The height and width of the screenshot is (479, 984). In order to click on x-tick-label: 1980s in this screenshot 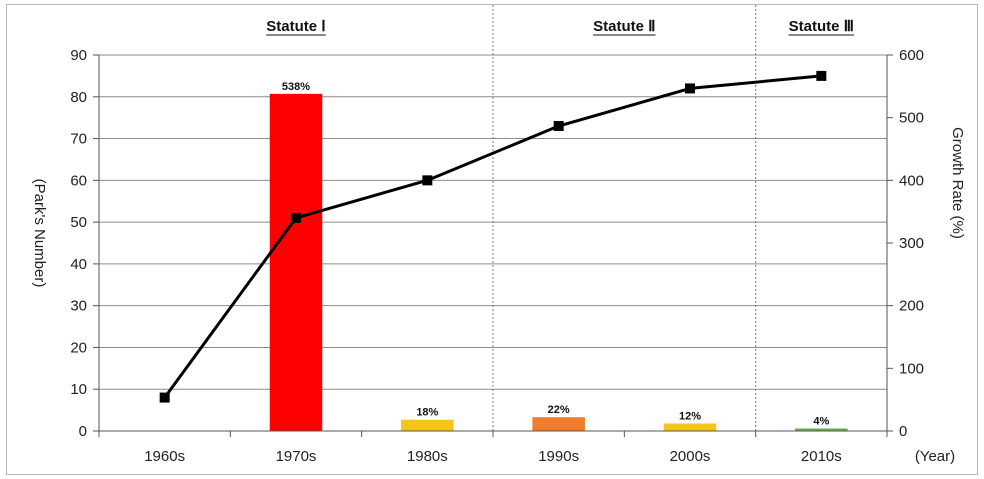, I will do `click(427, 456)`.